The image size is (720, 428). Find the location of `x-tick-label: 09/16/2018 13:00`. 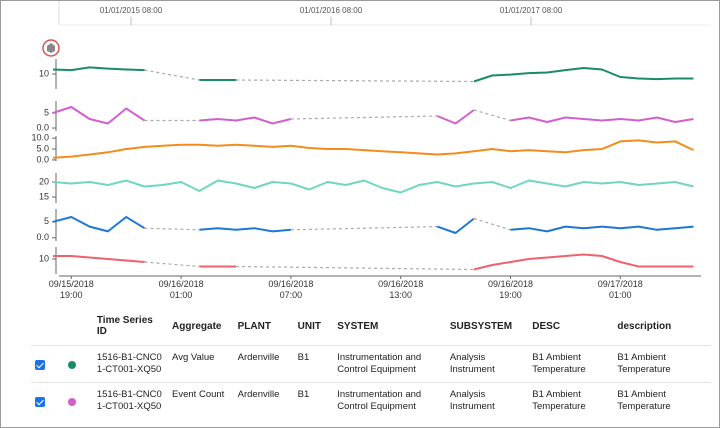

x-tick-label: 09/16/2018 13:00 is located at coordinates (401, 289).